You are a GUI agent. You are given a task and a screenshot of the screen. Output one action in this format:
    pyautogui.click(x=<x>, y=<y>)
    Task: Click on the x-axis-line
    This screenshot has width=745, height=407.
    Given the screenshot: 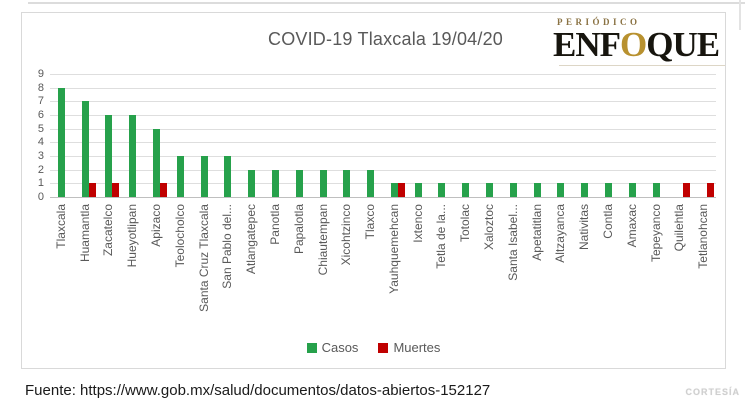 What is the action you would take?
    pyautogui.click(x=383, y=197)
    